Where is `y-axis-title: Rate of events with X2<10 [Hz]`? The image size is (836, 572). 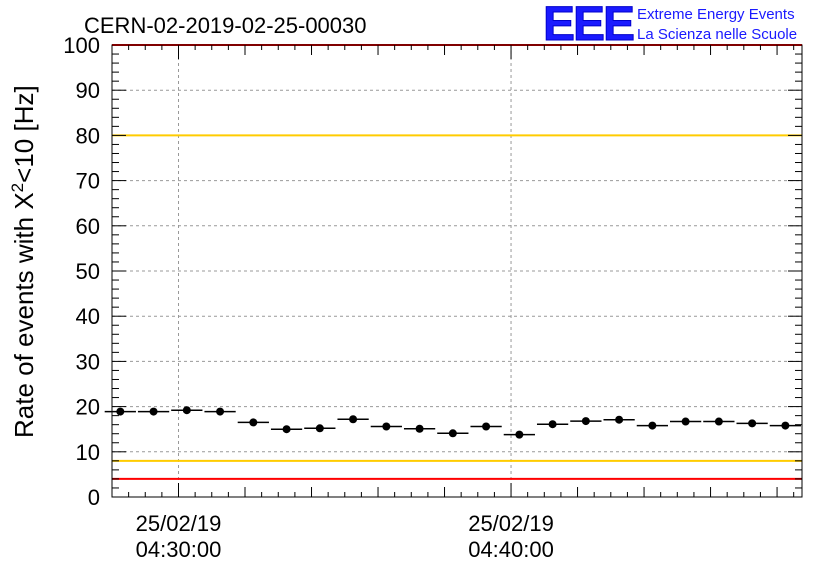
y-axis-title: Rate of events with X2<10 [Hz] is located at coordinates (23, 261).